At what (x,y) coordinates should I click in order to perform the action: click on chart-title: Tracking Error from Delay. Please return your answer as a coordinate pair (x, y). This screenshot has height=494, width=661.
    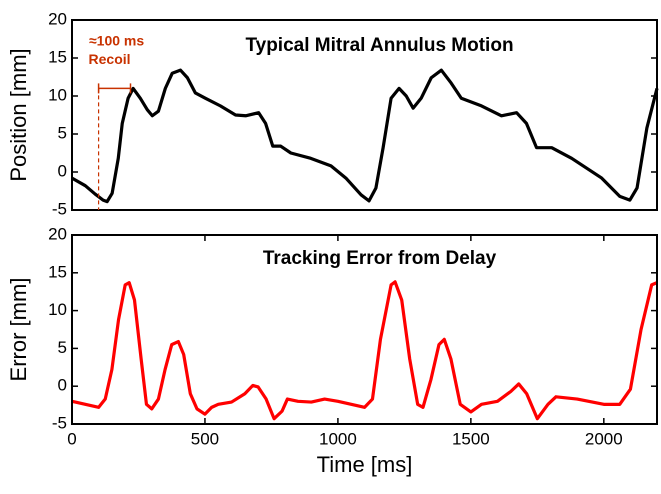
    Looking at the image, I should click on (380, 258).